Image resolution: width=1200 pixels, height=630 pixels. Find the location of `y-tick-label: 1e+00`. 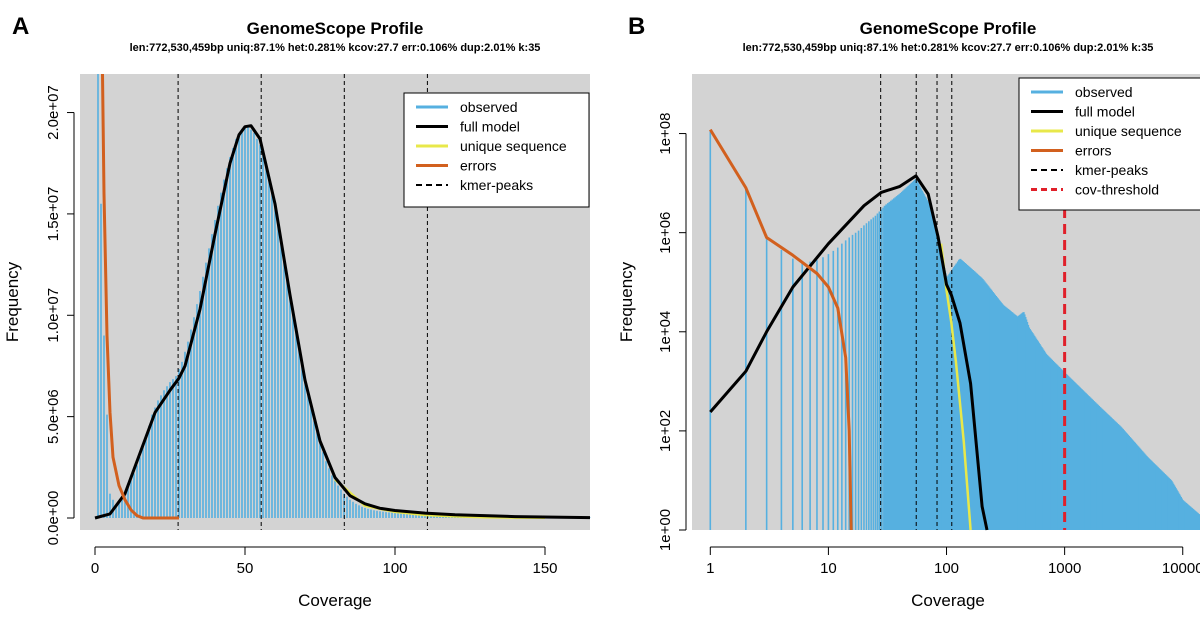

y-tick-label: 1e+00 is located at coordinates (665, 530).